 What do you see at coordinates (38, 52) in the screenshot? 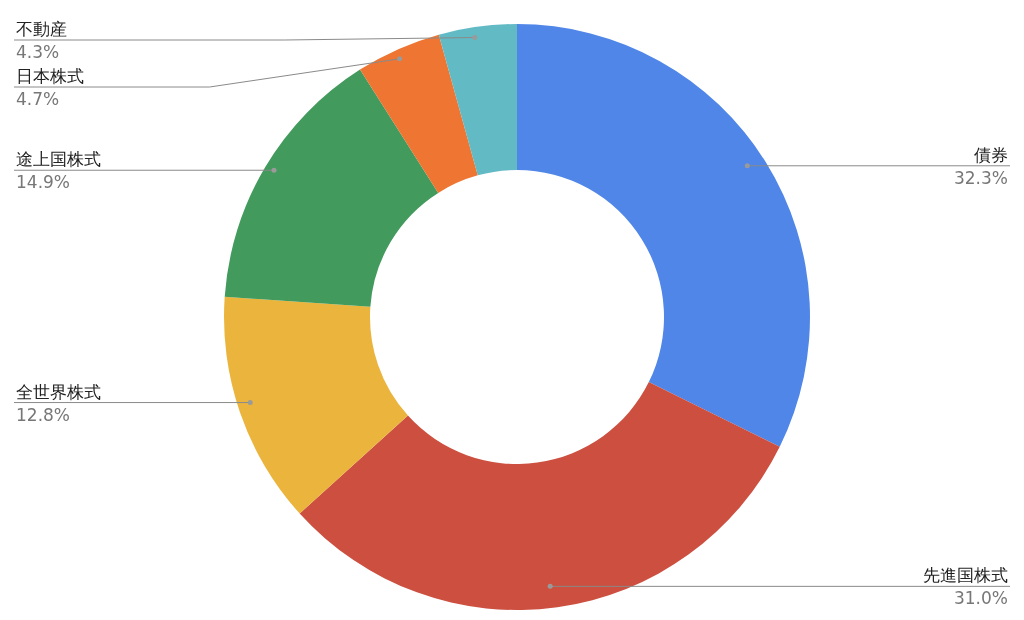
I see `data-label: 4.3%` at bounding box center [38, 52].